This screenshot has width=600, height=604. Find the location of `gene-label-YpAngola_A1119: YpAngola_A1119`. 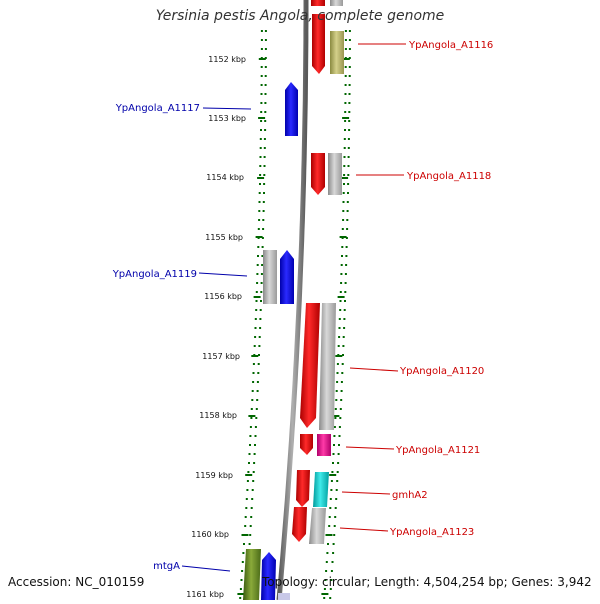

gene-label-YpAngola_A1119: YpAngola_A1119 is located at coordinates (154, 274).